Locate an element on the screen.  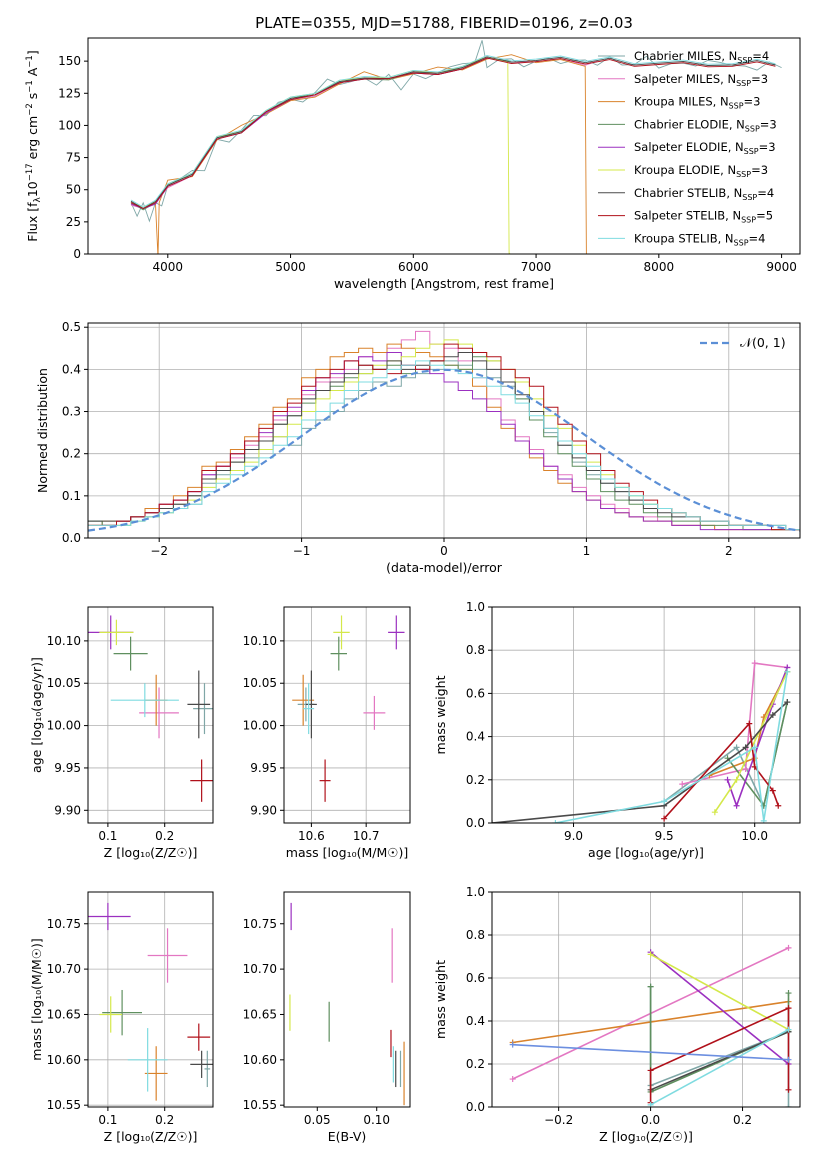
chart-mass_vs_EBV: 0.05 0.10 10.55 10.60 10.65 10.70 10.75 E(B-V) is located at coordinates (327, 1017).